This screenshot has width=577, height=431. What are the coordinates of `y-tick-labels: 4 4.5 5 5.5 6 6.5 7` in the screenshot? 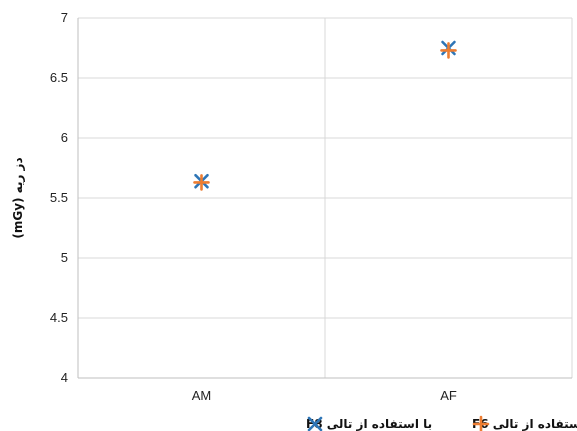 It's located at (59, 197).